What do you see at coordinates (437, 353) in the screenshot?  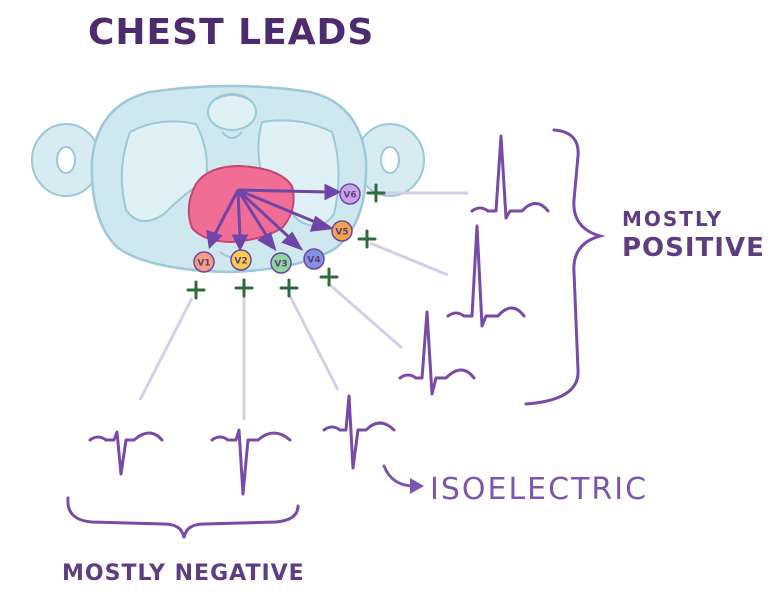 I see `waveform-v4` at bounding box center [437, 353].